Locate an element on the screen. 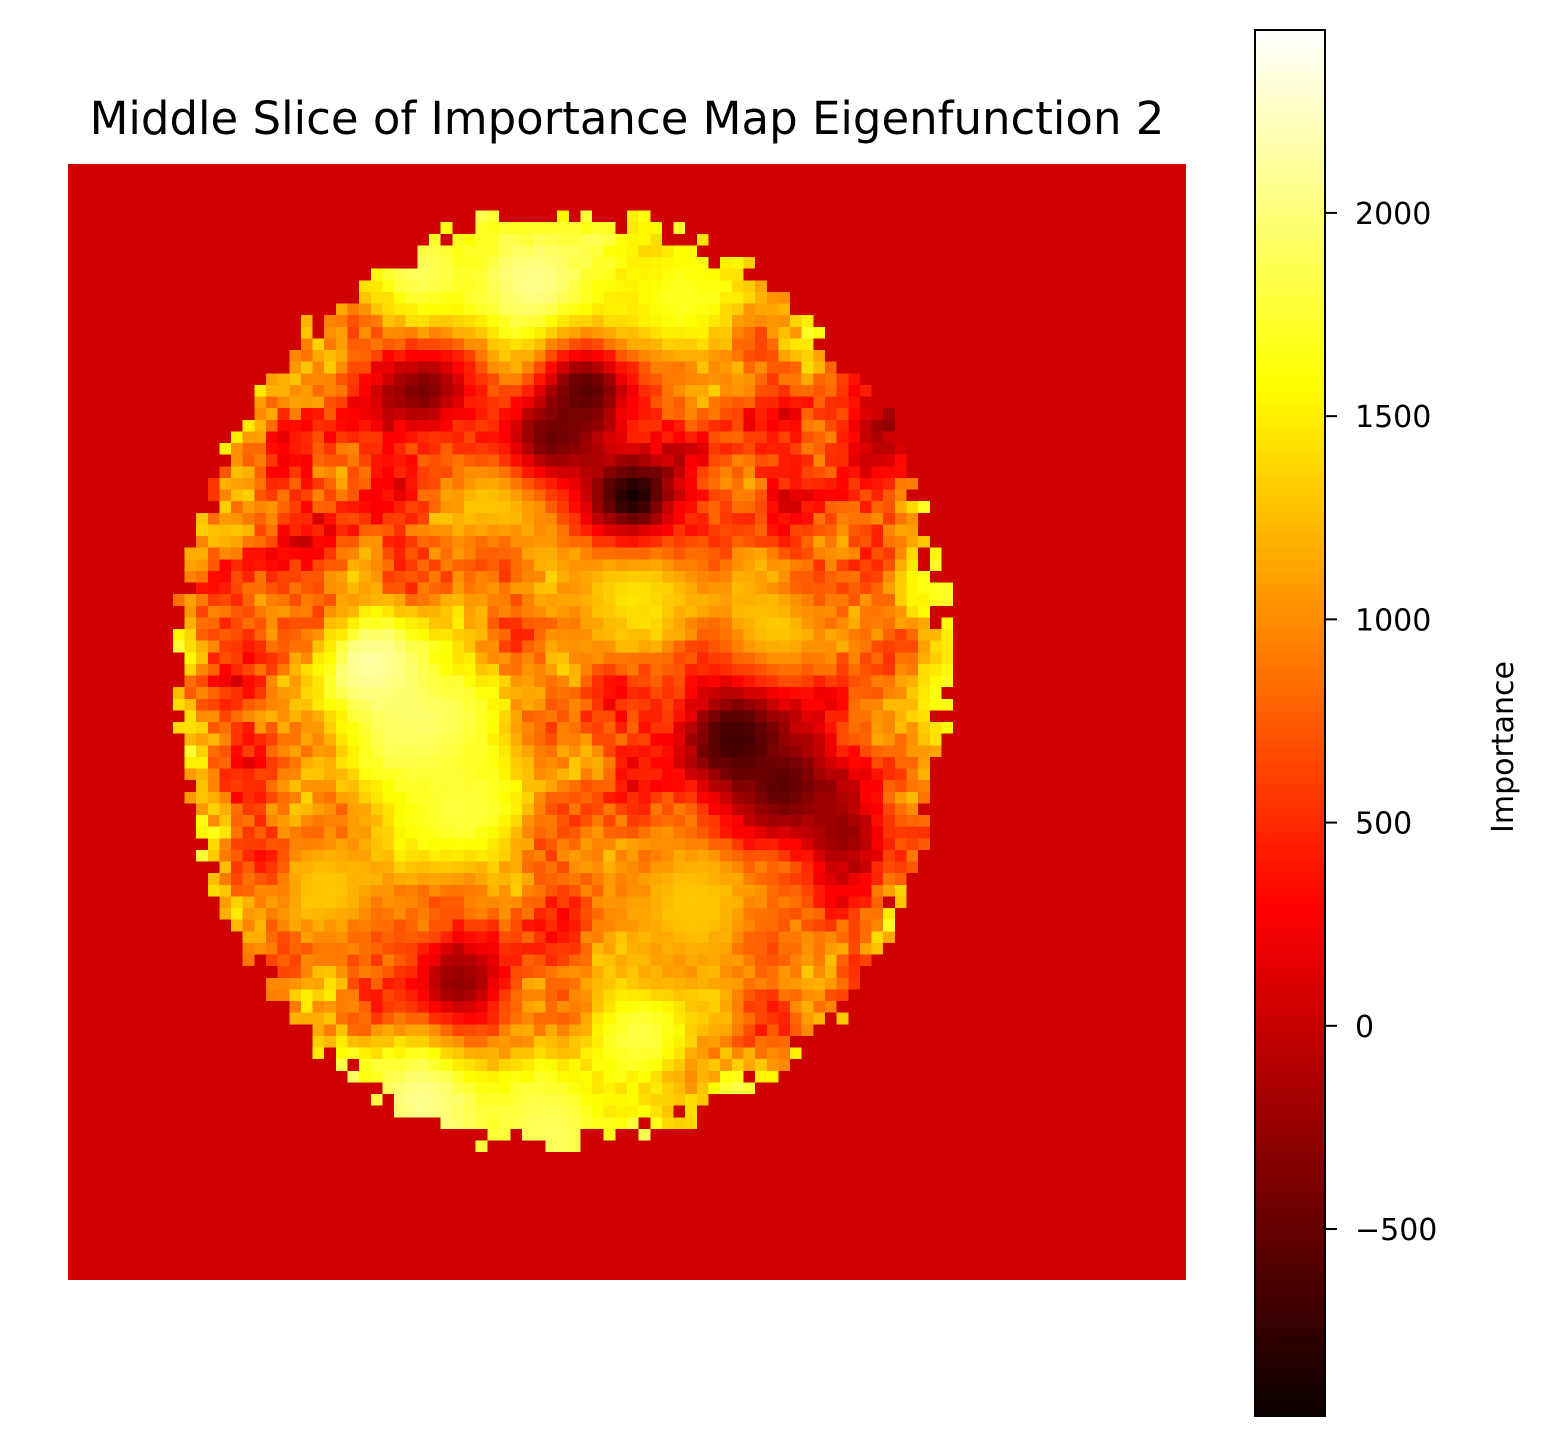 The image size is (1556, 1446). colorbar-ticks: −500 0 500 1000 1500 2000 is located at coordinates (1381, 722).